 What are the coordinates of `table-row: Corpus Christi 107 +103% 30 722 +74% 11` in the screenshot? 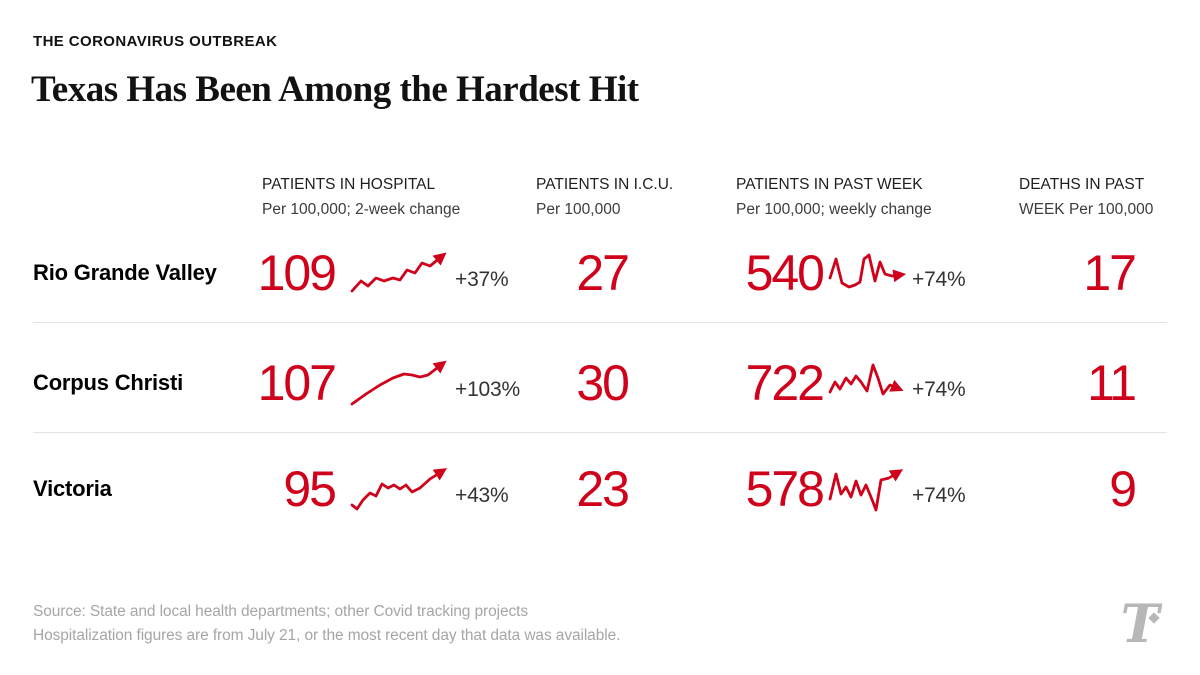 It's located at (600, 383).